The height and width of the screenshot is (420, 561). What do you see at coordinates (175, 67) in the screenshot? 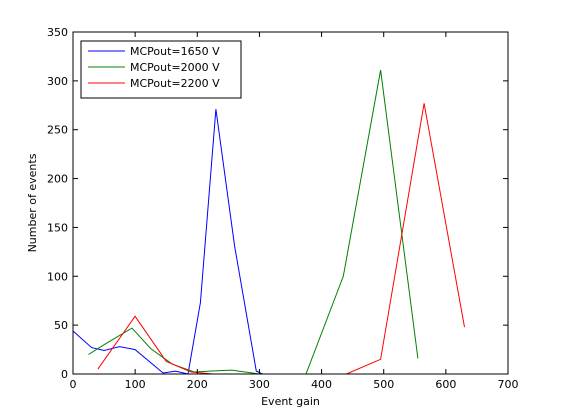
I see `legend-label-2: MCPout=2000 V` at bounding box center [175, 67].